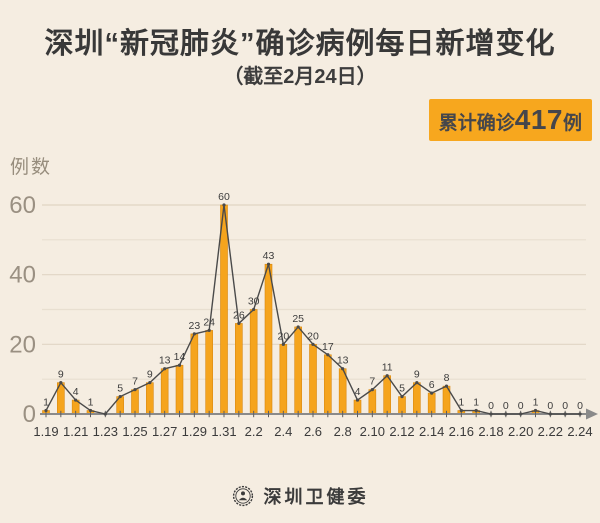 This screenshot has height=523, width=600. What do you see at coordinates (254, 302) in the screenshot?
I see `value-label: 30` at bounding box center [254, 302].